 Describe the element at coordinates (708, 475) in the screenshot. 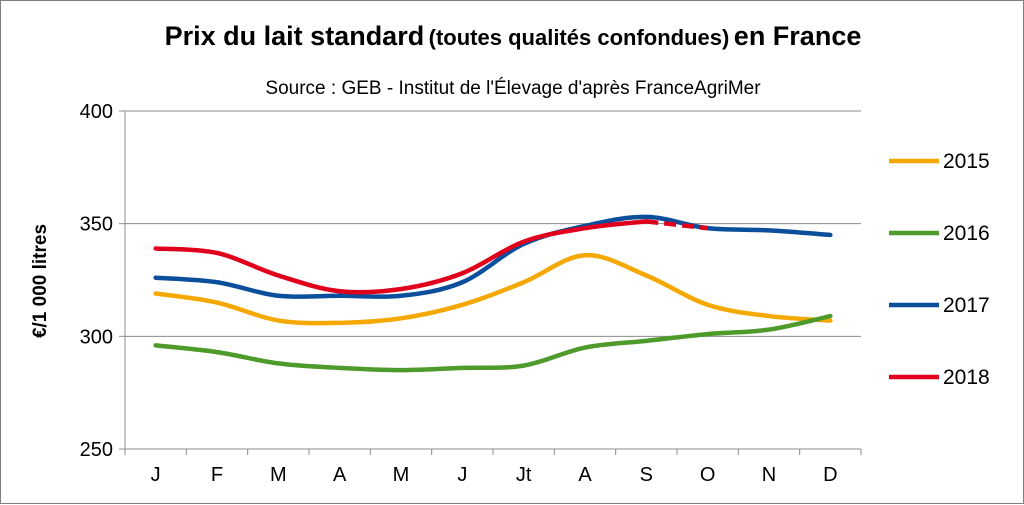

I see `x-tick-label: O` at that location.